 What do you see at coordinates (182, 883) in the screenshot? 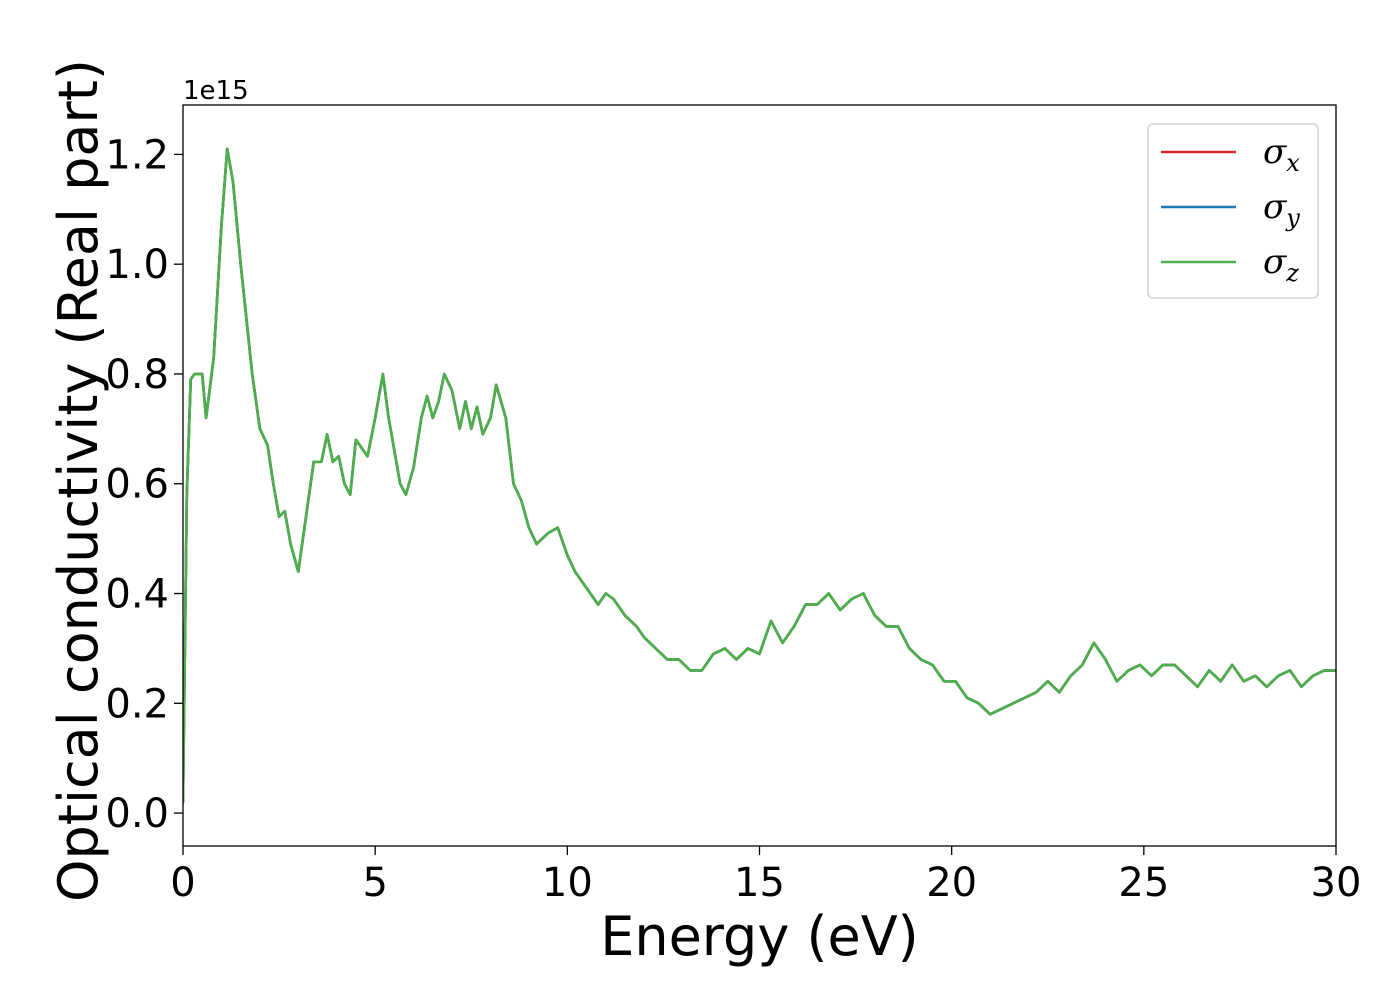
I see `x-tick-label: 0` at bounding box center [182, 883].